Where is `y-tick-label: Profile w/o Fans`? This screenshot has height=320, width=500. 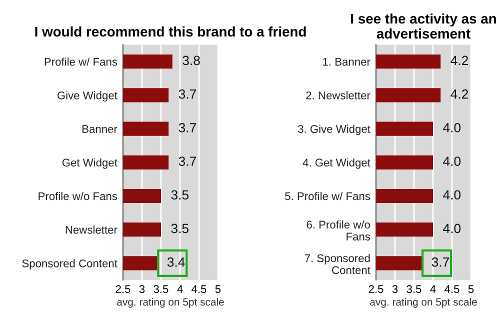
y-tick-label: Profile w/o Fans is located at coordinates (78, 196).